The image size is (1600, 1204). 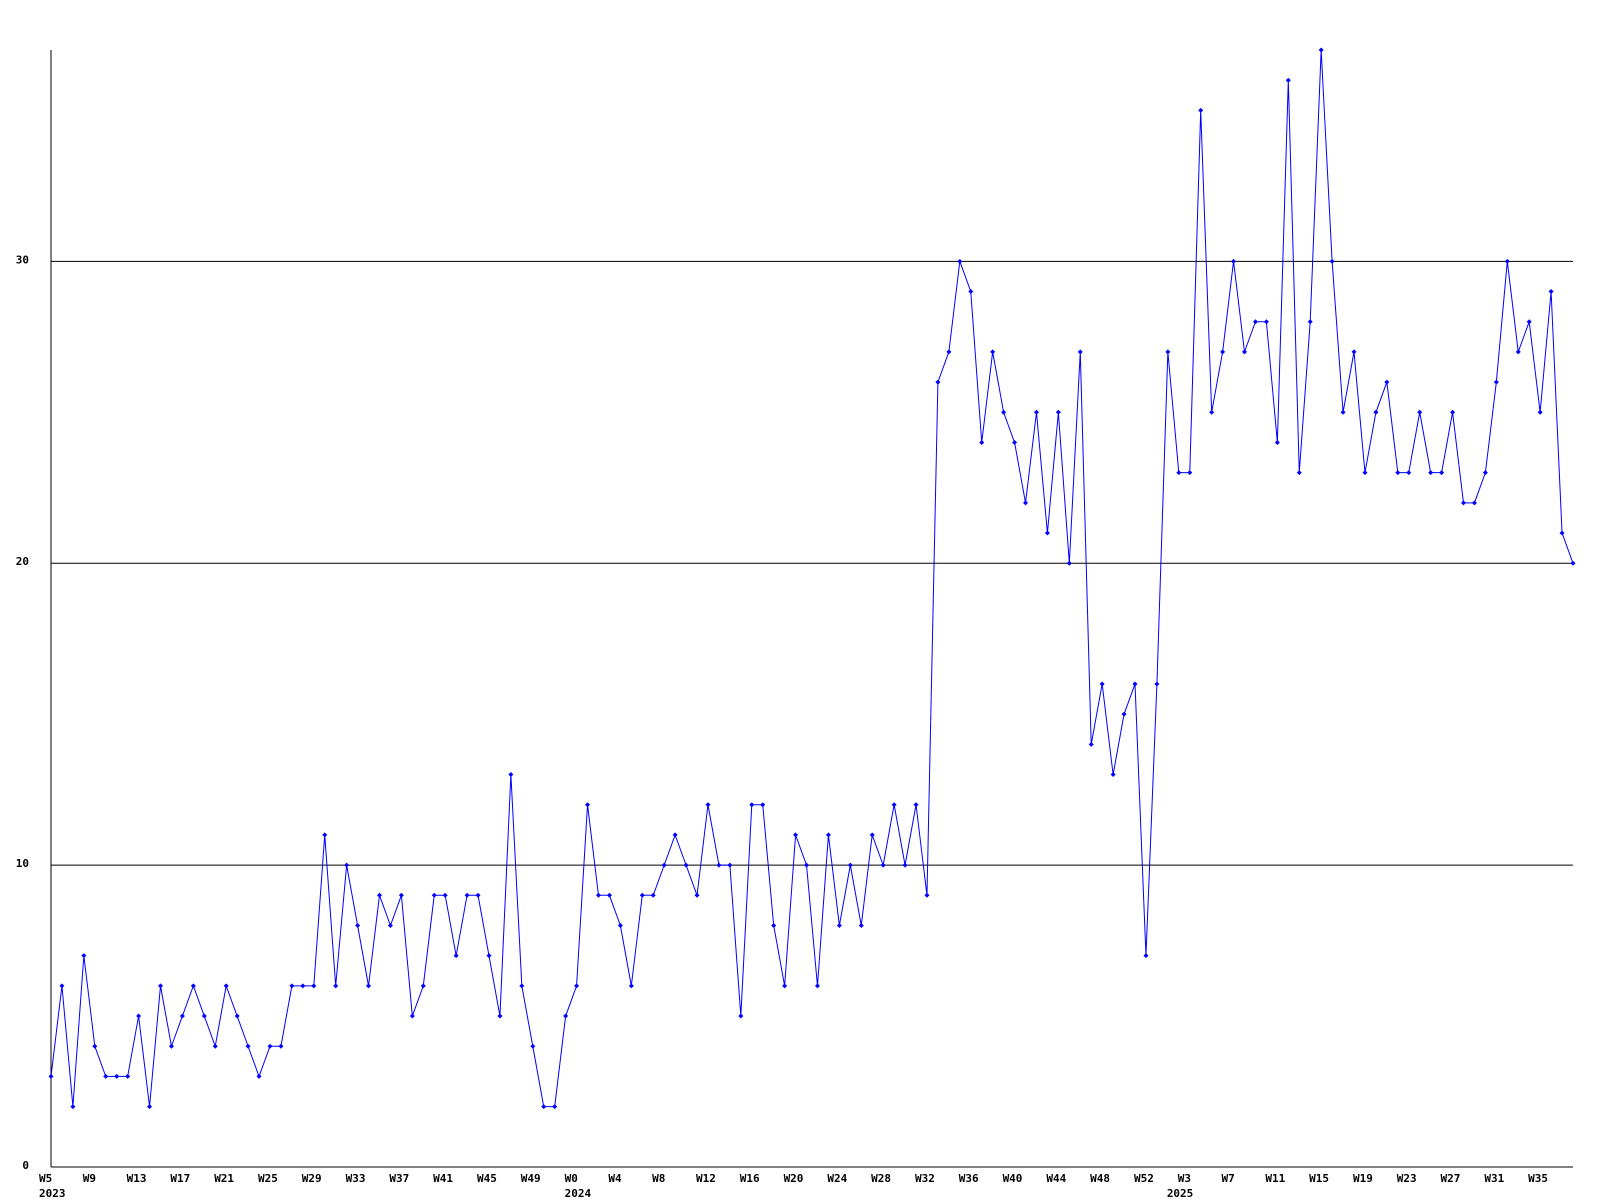 I want to click on x-tick-label: W16, so click(x=750, y=1178).